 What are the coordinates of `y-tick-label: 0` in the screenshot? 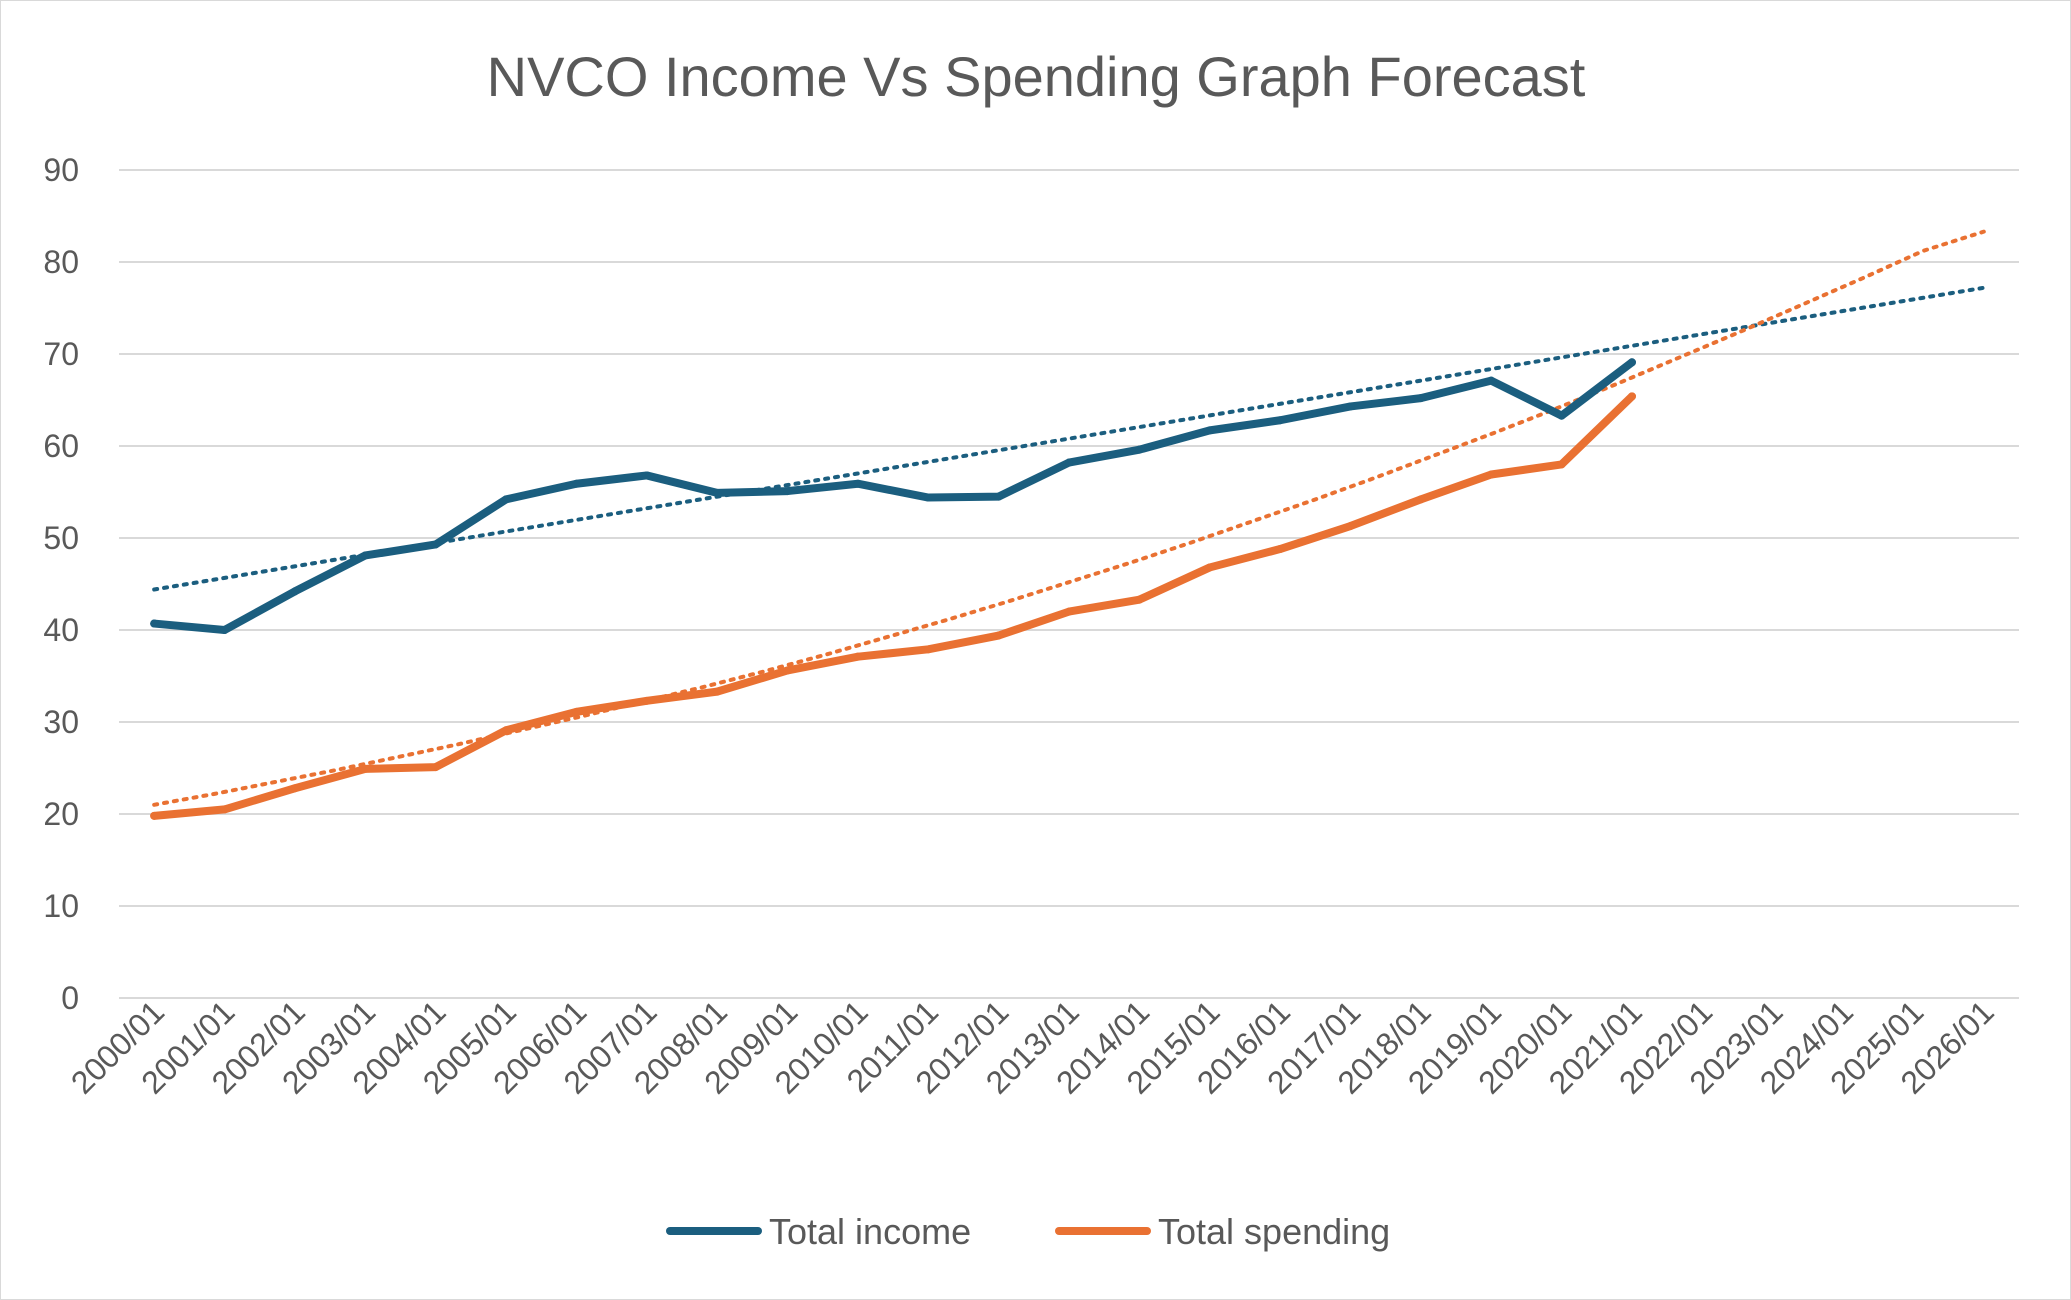 It's located at (70, 998).